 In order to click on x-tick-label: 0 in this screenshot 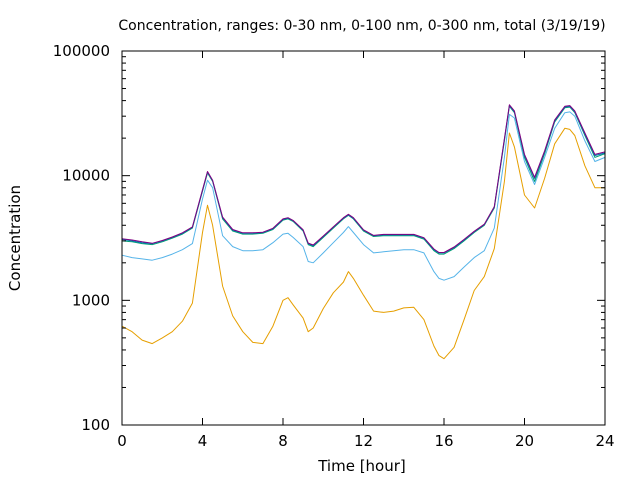, I will do `click(122, 441)`.